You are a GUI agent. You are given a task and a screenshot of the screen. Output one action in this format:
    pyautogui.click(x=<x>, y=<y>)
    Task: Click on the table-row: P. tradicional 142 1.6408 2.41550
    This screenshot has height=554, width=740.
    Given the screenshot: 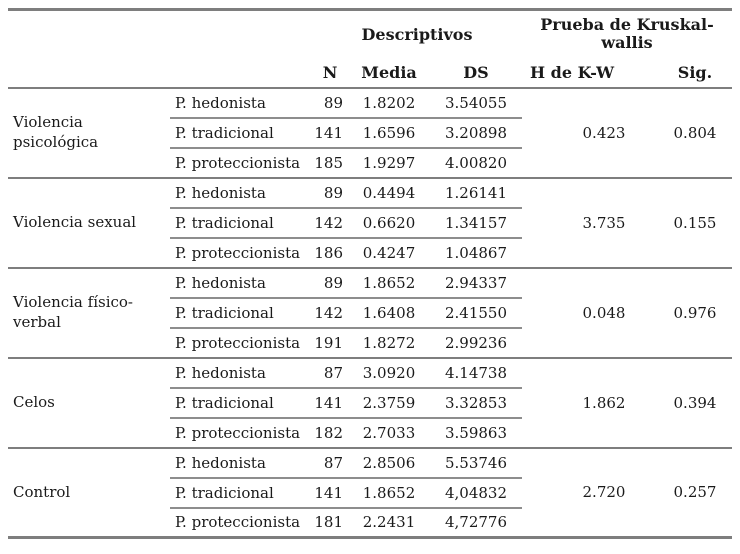 What is the action you would take?
    pyautogui.click(x=370, y=313)
    